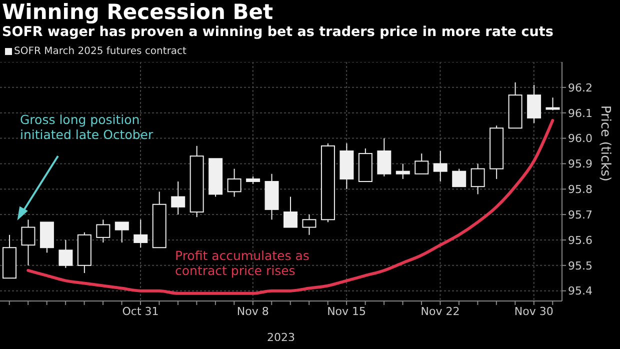  What do you see at coordinates (580, 240) in the screenshot?
I see `y-tick-label: 95.6` at bounding box center [580, 240].